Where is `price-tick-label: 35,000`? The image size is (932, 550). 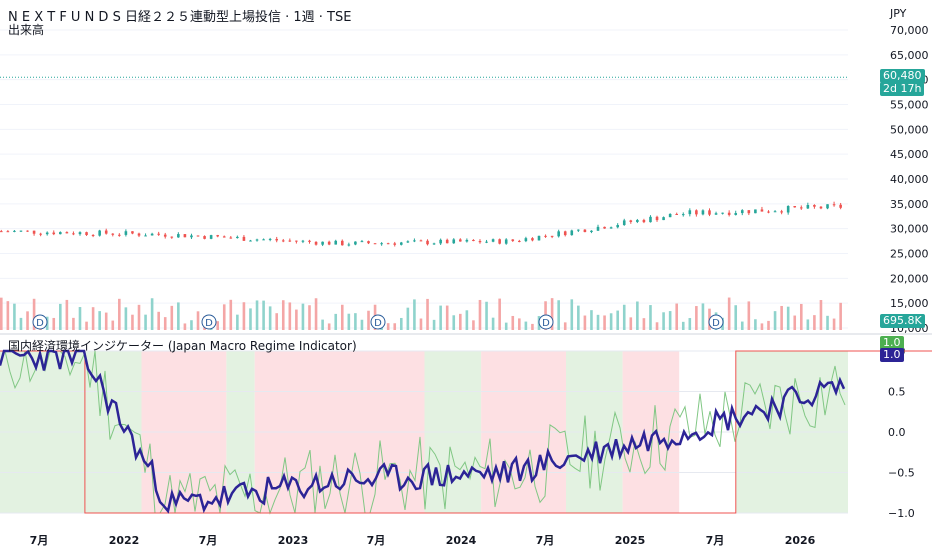
price-tick-label: 35,000 is located at coordinates (909, 204).